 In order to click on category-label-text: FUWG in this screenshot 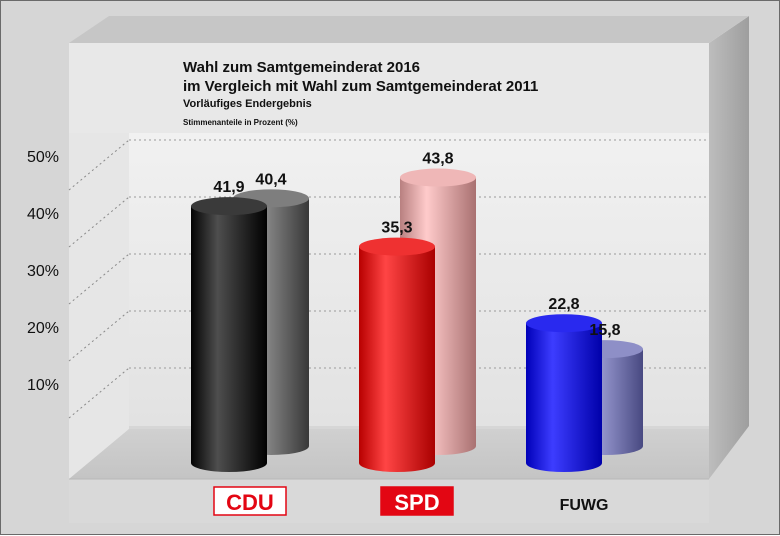, I will do `click(584, 505)`.